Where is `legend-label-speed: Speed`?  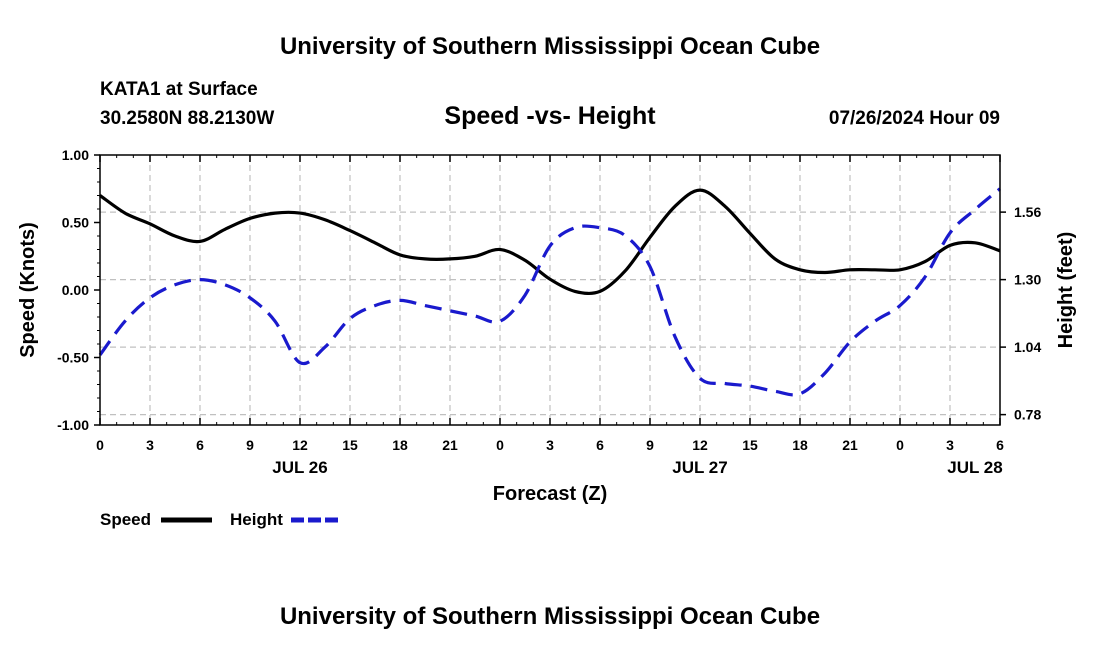 legend-label-speed: Speed is located at coordinates (125, 519).